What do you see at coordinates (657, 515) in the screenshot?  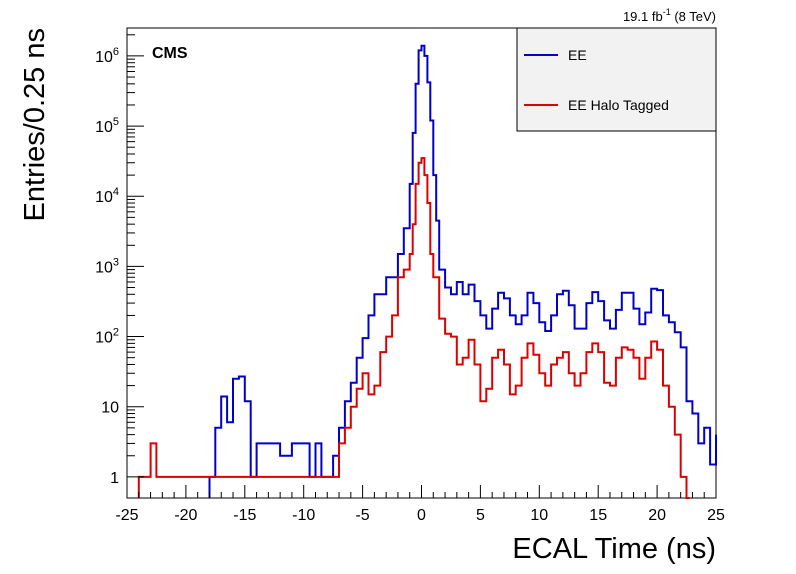 I see `x-tick-label: 20` at bounding box center [657, 515].